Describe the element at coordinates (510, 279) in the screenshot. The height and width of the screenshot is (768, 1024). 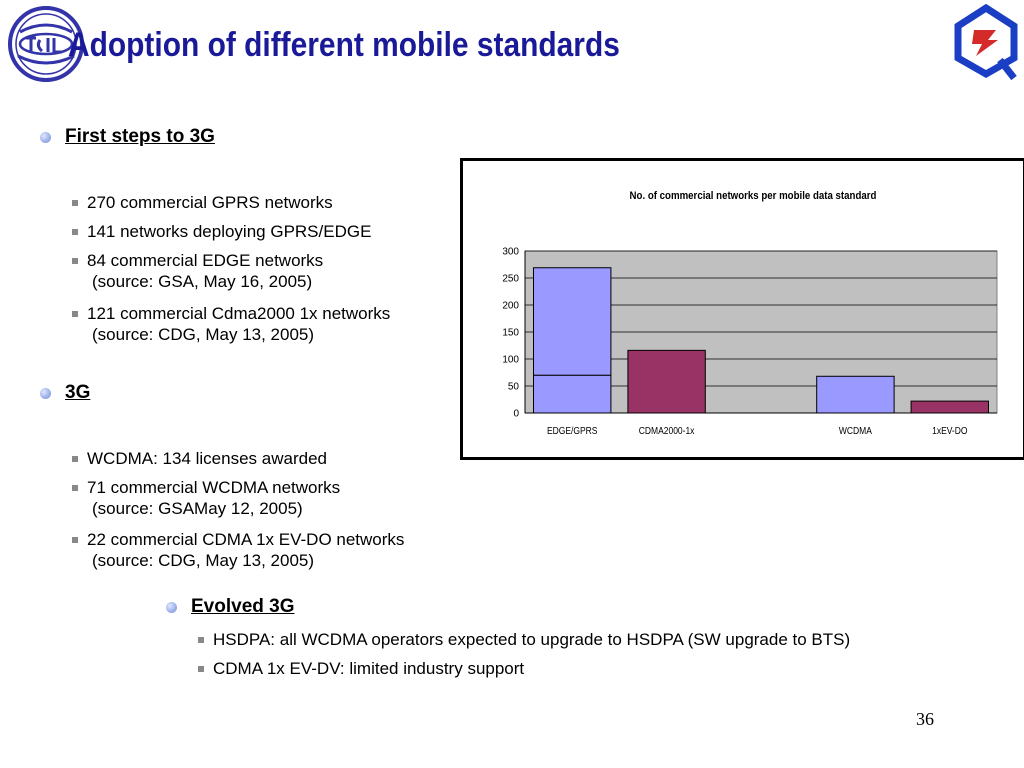
I see `y-tick-label: 250` at that location.